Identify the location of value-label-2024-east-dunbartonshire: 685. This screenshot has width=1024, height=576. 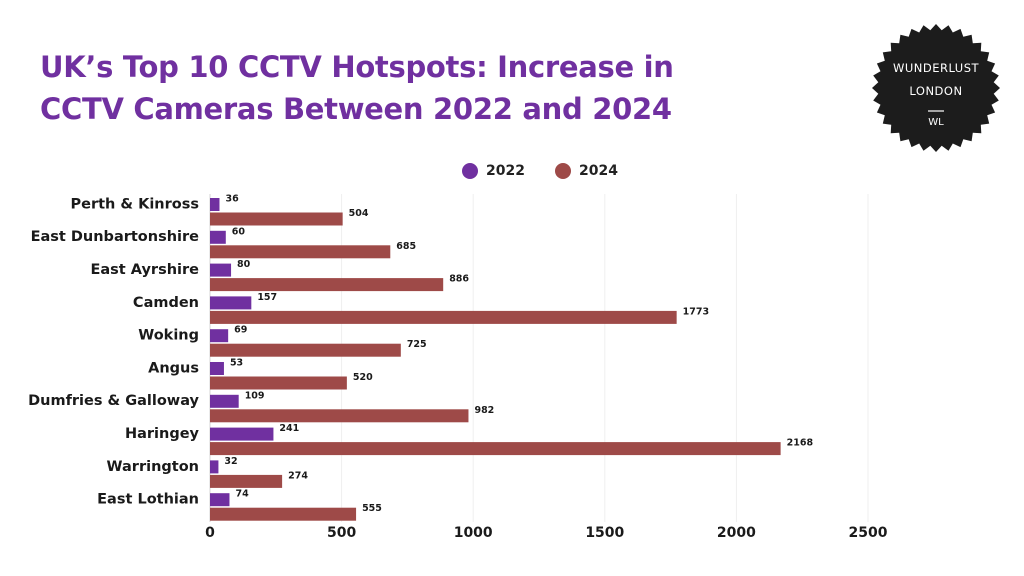
(406, 246).